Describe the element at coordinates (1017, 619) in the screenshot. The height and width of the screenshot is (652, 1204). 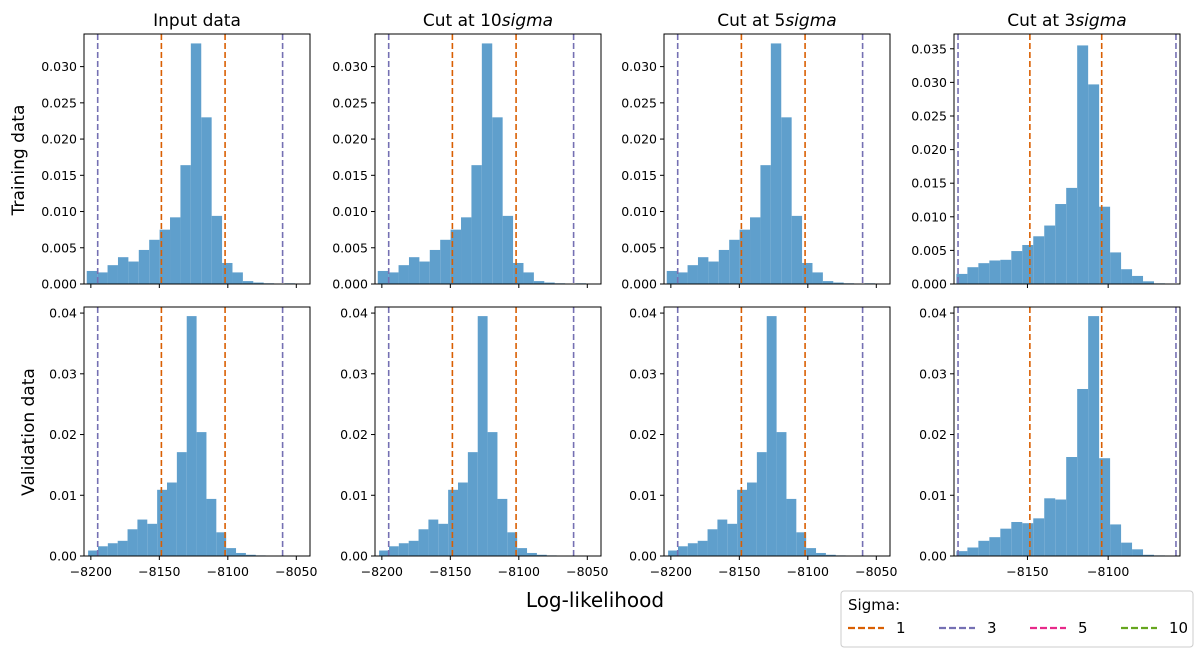
I see `legend-frame` at that location.